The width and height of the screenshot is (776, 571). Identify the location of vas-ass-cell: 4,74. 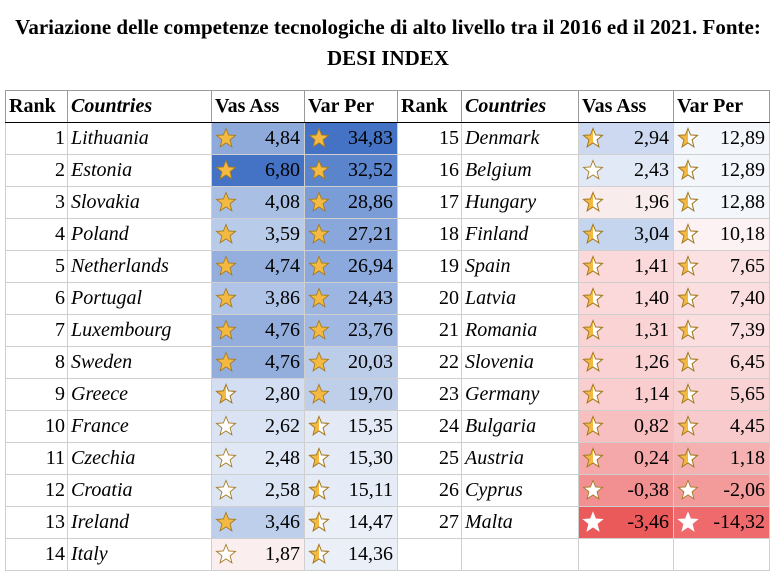
(258, 266).